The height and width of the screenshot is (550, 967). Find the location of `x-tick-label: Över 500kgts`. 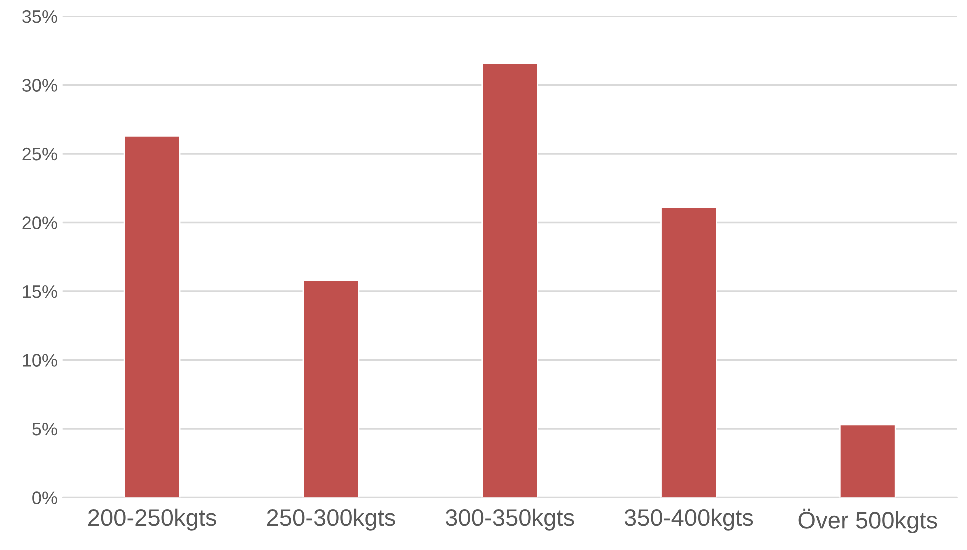

x-tick-label: Över 500kgts is located at coordinates (868, 521).